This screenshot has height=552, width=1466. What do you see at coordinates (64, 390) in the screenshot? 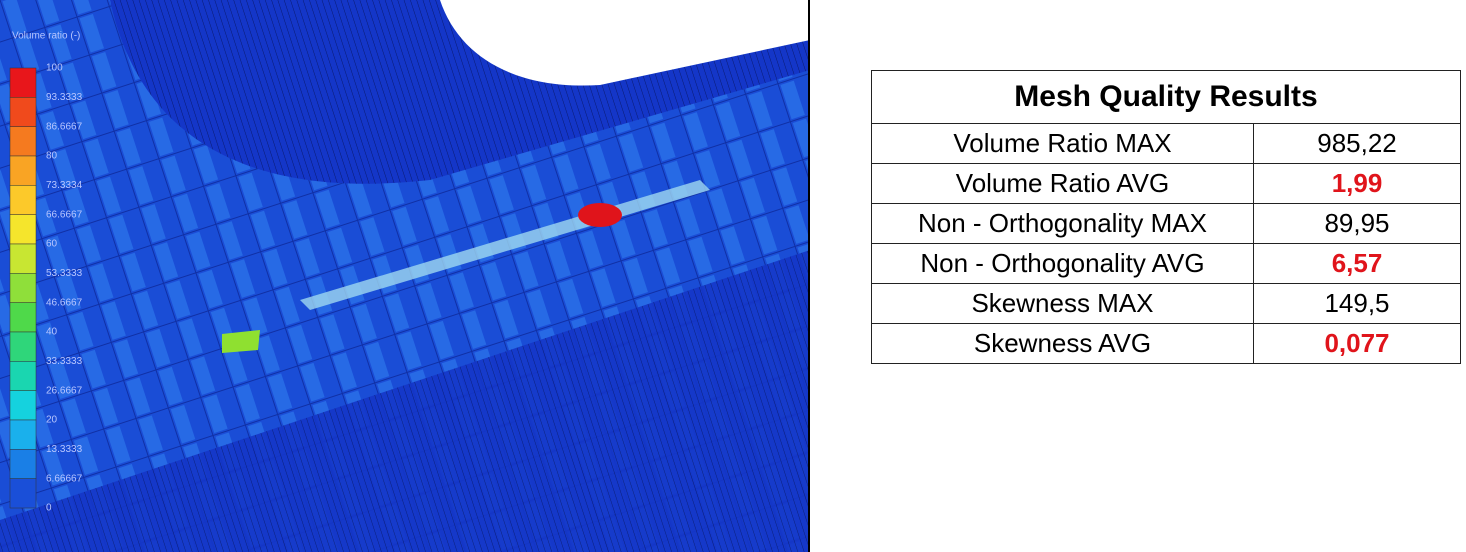
I see `legend-label: 26.6667` at bounding box center [64, 390].